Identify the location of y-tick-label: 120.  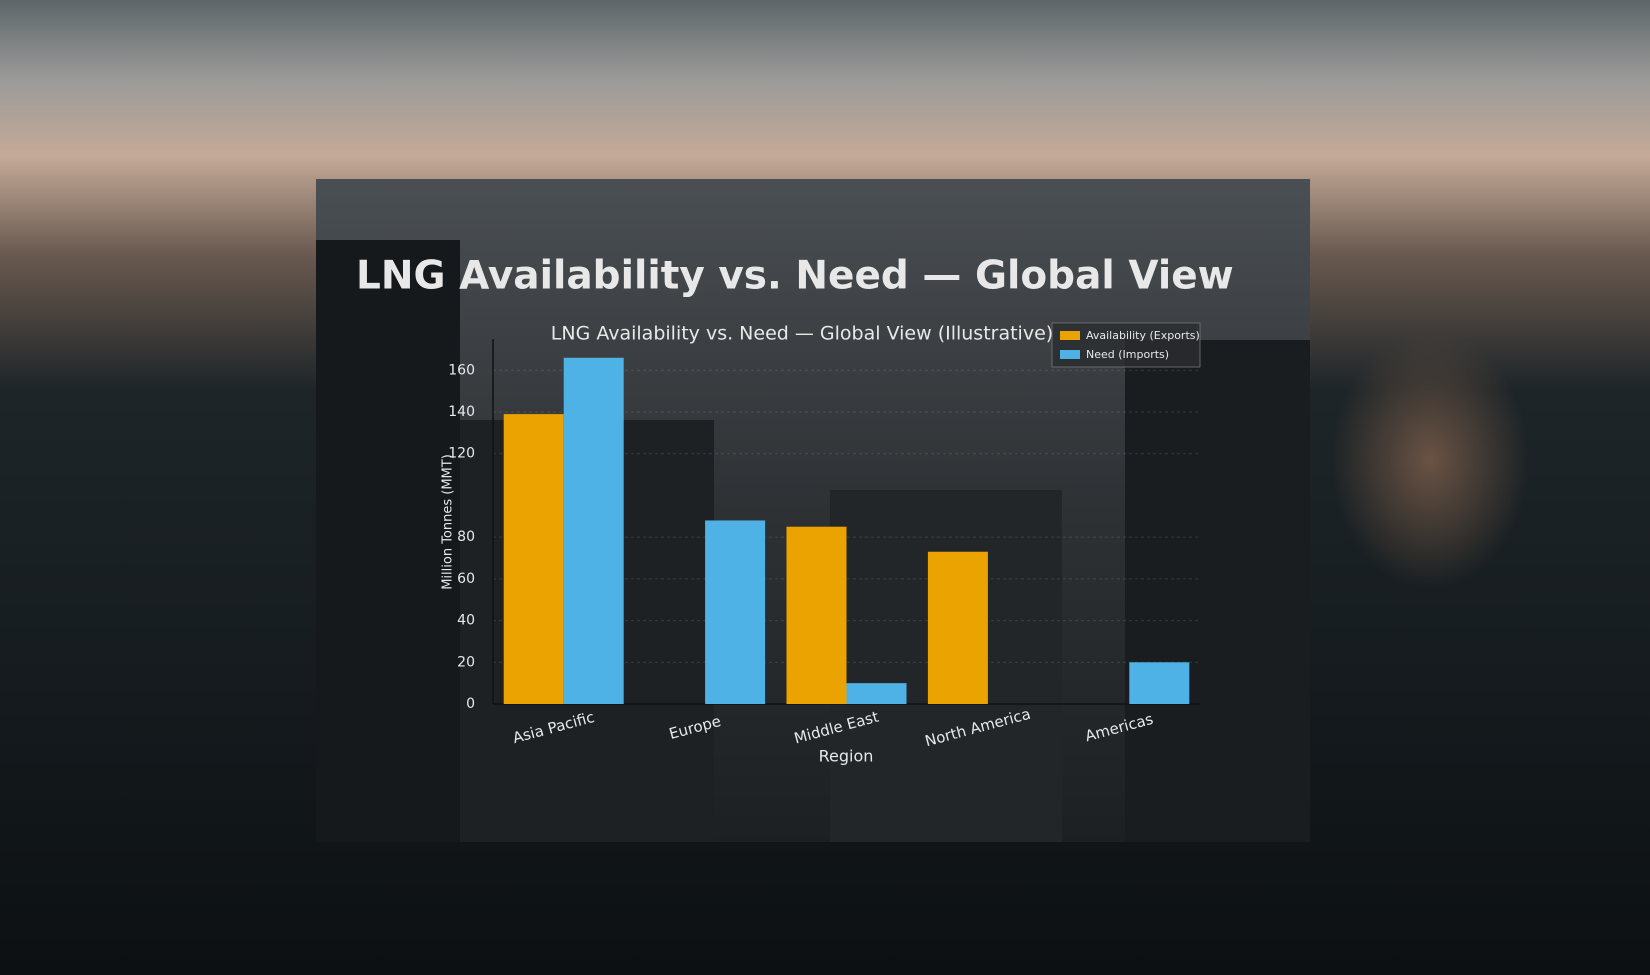
(461, 454).